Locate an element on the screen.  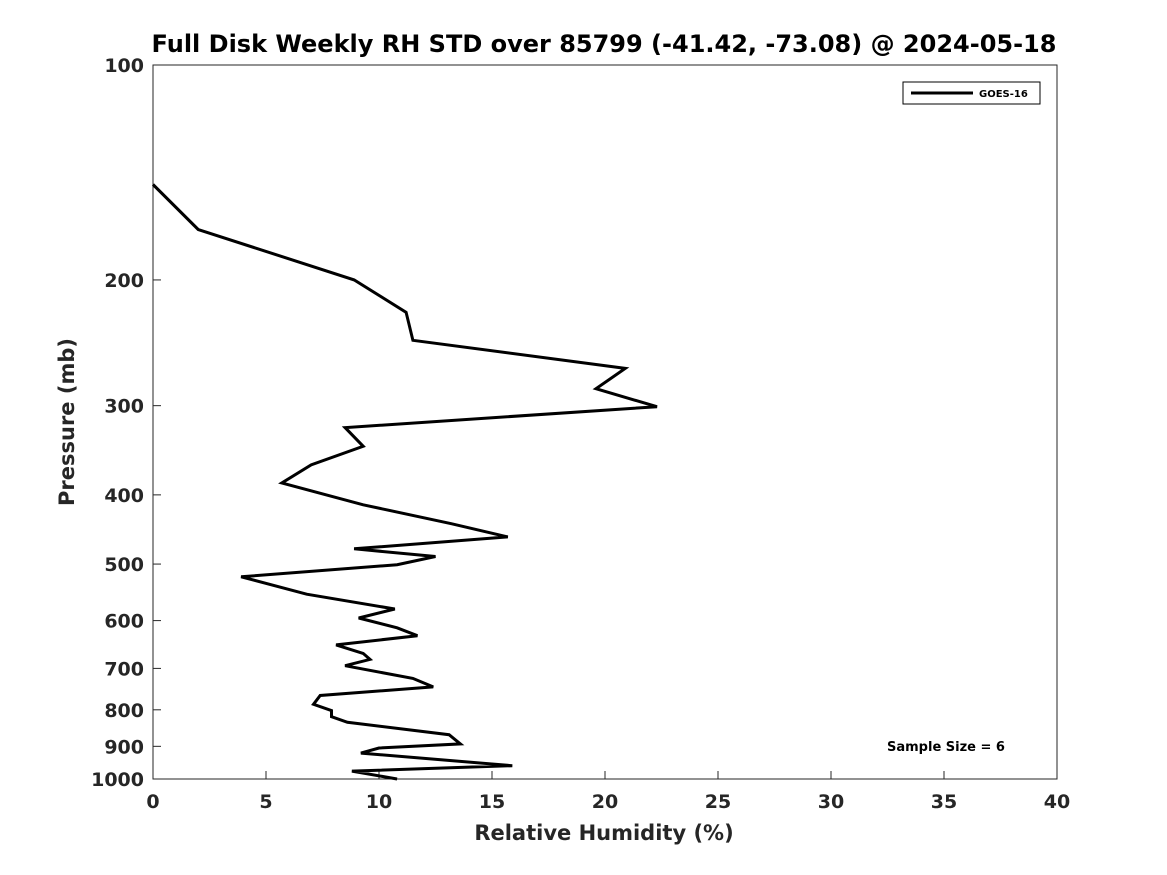
x-axis: 0 5 10 15 20 25 30 35 40 is located at coordinates (608, 792).